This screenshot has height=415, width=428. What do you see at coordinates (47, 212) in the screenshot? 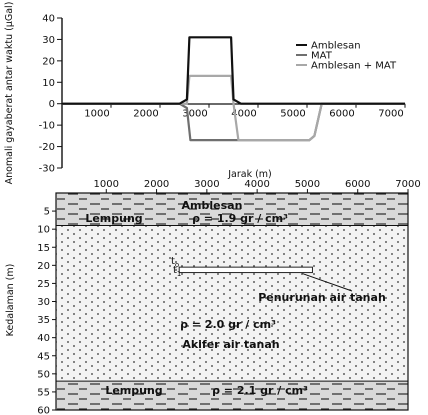
I see `section-y-tick-label-0: 5` at bounding box center [47, 212].